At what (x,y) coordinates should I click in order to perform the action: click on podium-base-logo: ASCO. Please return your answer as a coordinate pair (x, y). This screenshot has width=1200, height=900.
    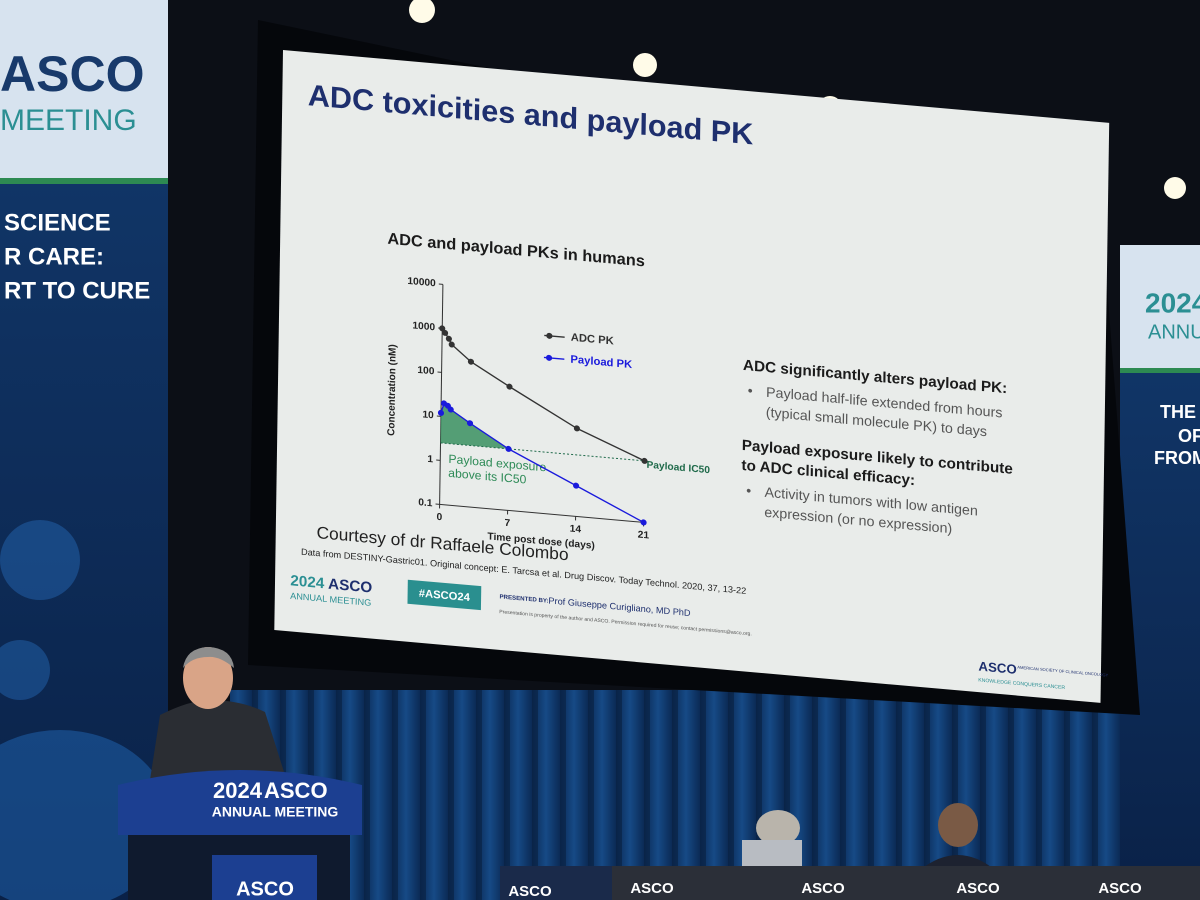
    Looking at the image, I should click on (265, 889).